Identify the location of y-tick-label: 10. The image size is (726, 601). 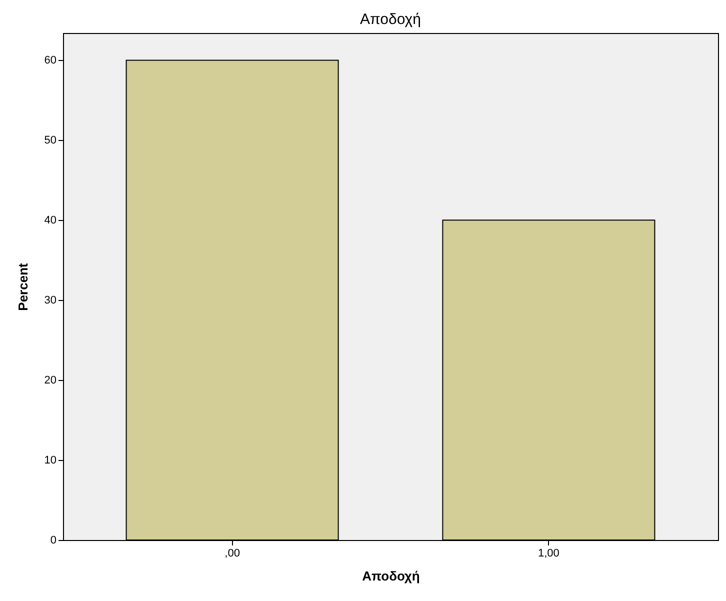
(50, 460).